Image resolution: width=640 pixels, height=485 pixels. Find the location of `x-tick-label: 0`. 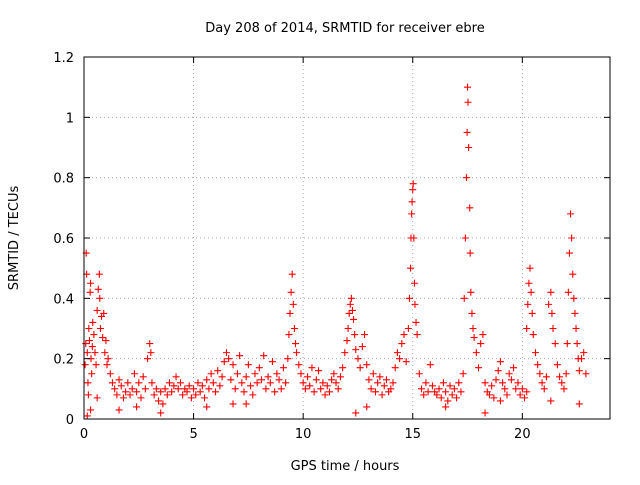

x-tick-label: 0 is located at coordinates (84, 434).